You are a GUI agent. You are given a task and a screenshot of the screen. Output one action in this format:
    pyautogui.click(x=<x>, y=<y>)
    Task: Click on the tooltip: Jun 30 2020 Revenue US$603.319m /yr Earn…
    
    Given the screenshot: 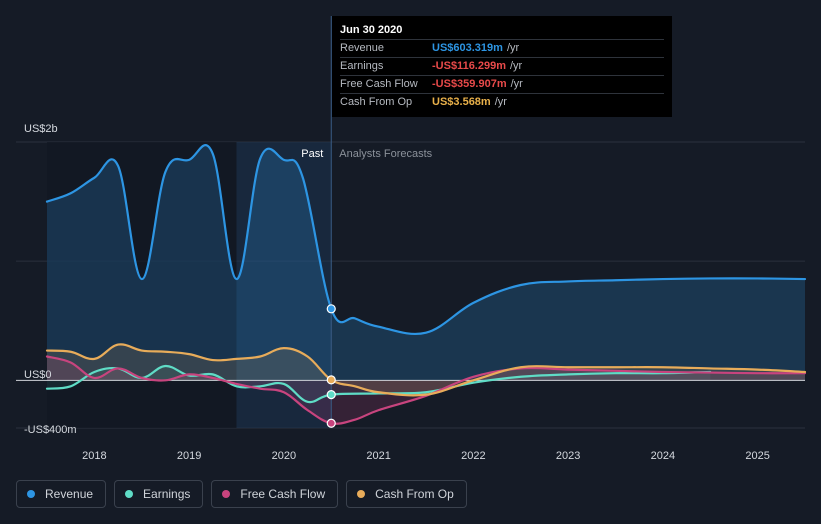 What is the action you would take?
    pyautogui.click(x=502, y=66)
    